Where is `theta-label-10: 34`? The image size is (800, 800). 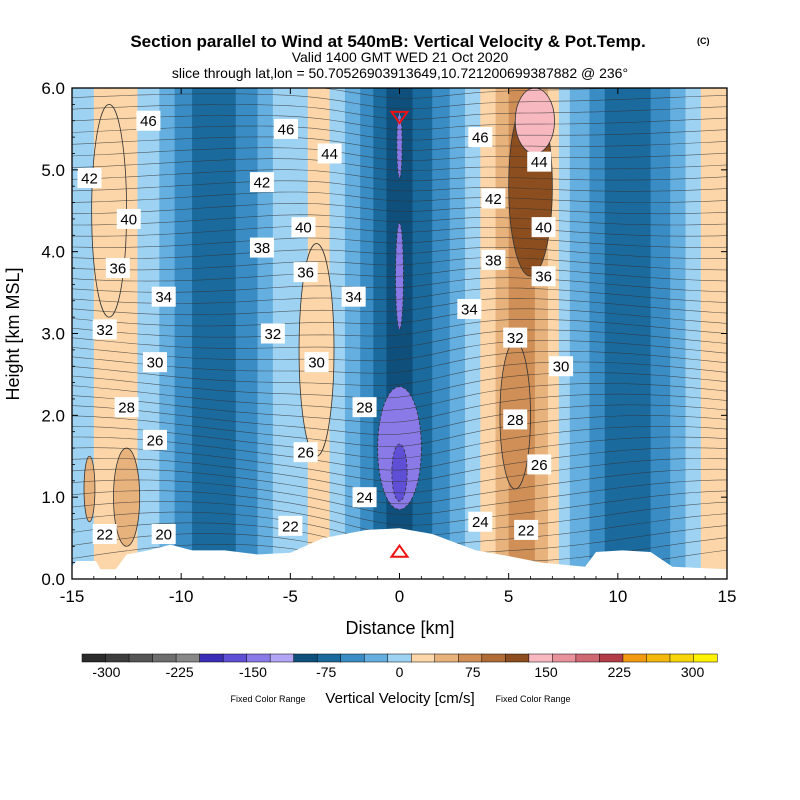
theta-label-10: 34 is located at coordinates (163, 297).